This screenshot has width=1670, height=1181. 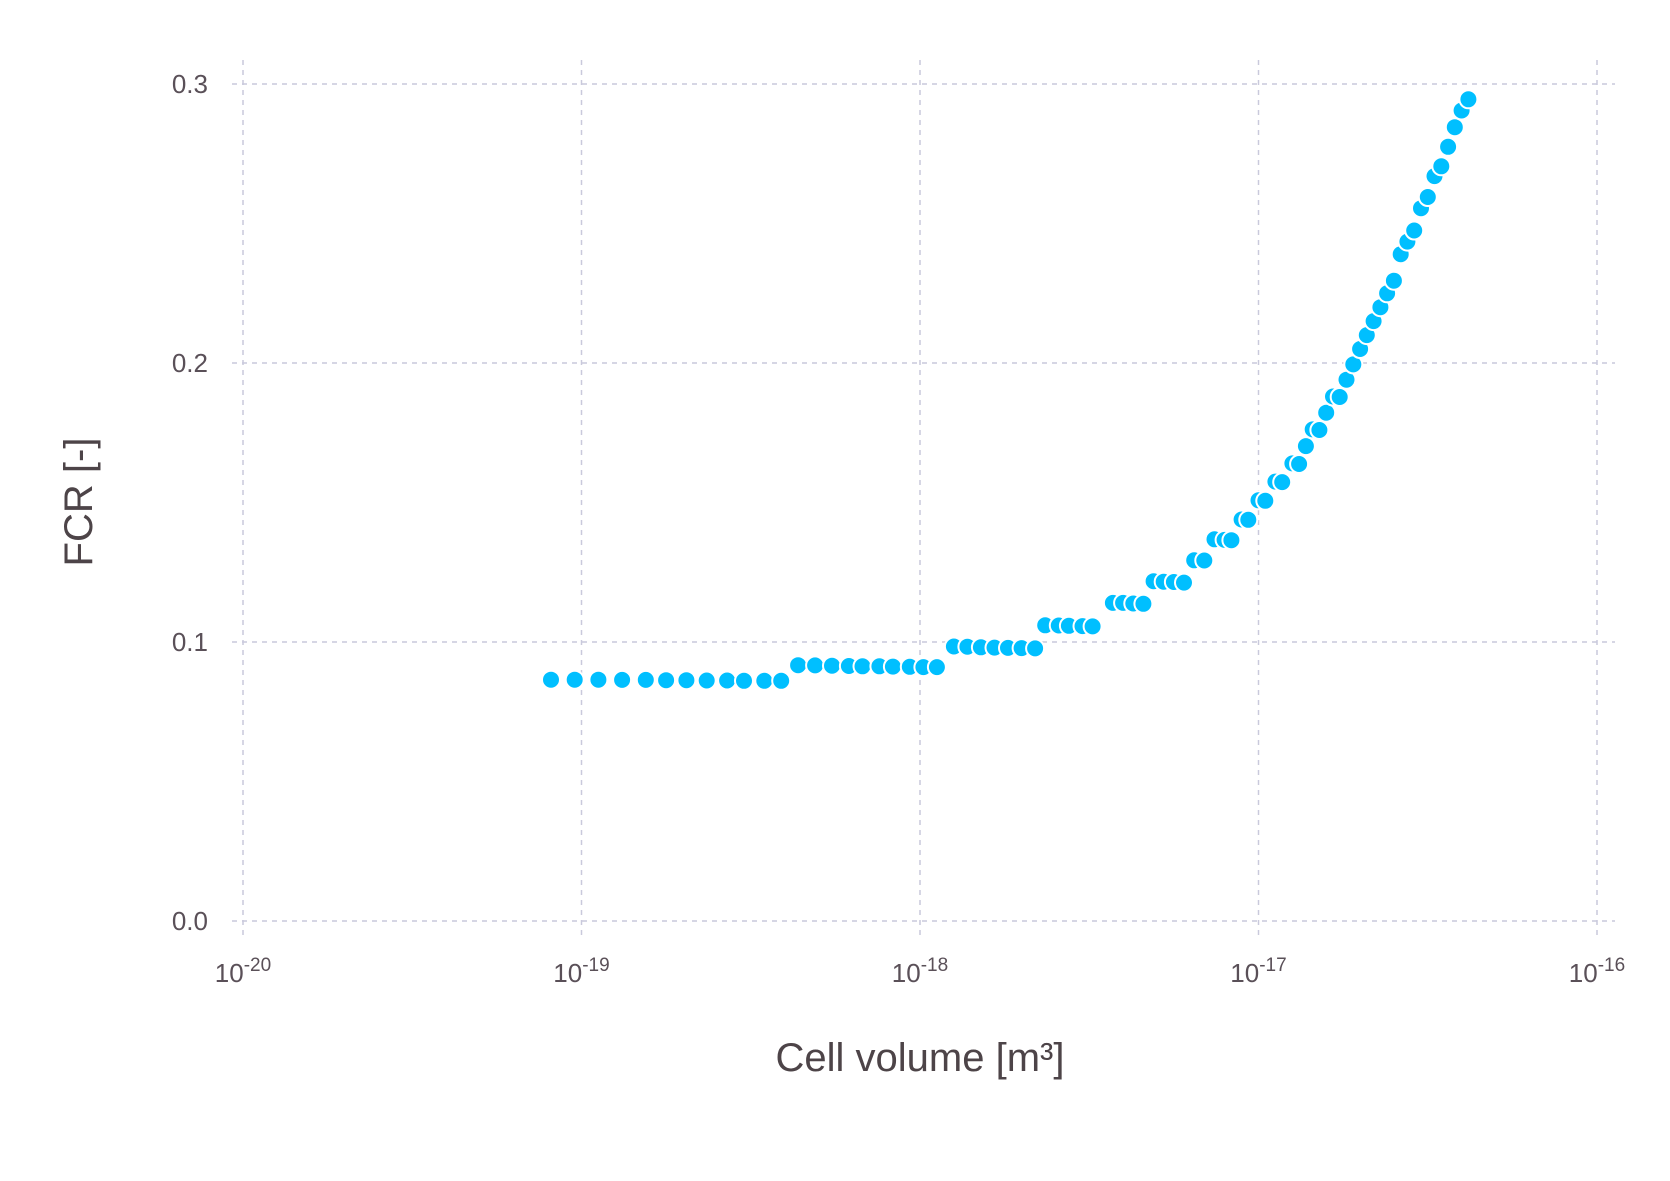 What do you see at coordinates (595, 965) in the screenshot?
I see `x-tick-exponent: -19` at bounding box center [595, 965].